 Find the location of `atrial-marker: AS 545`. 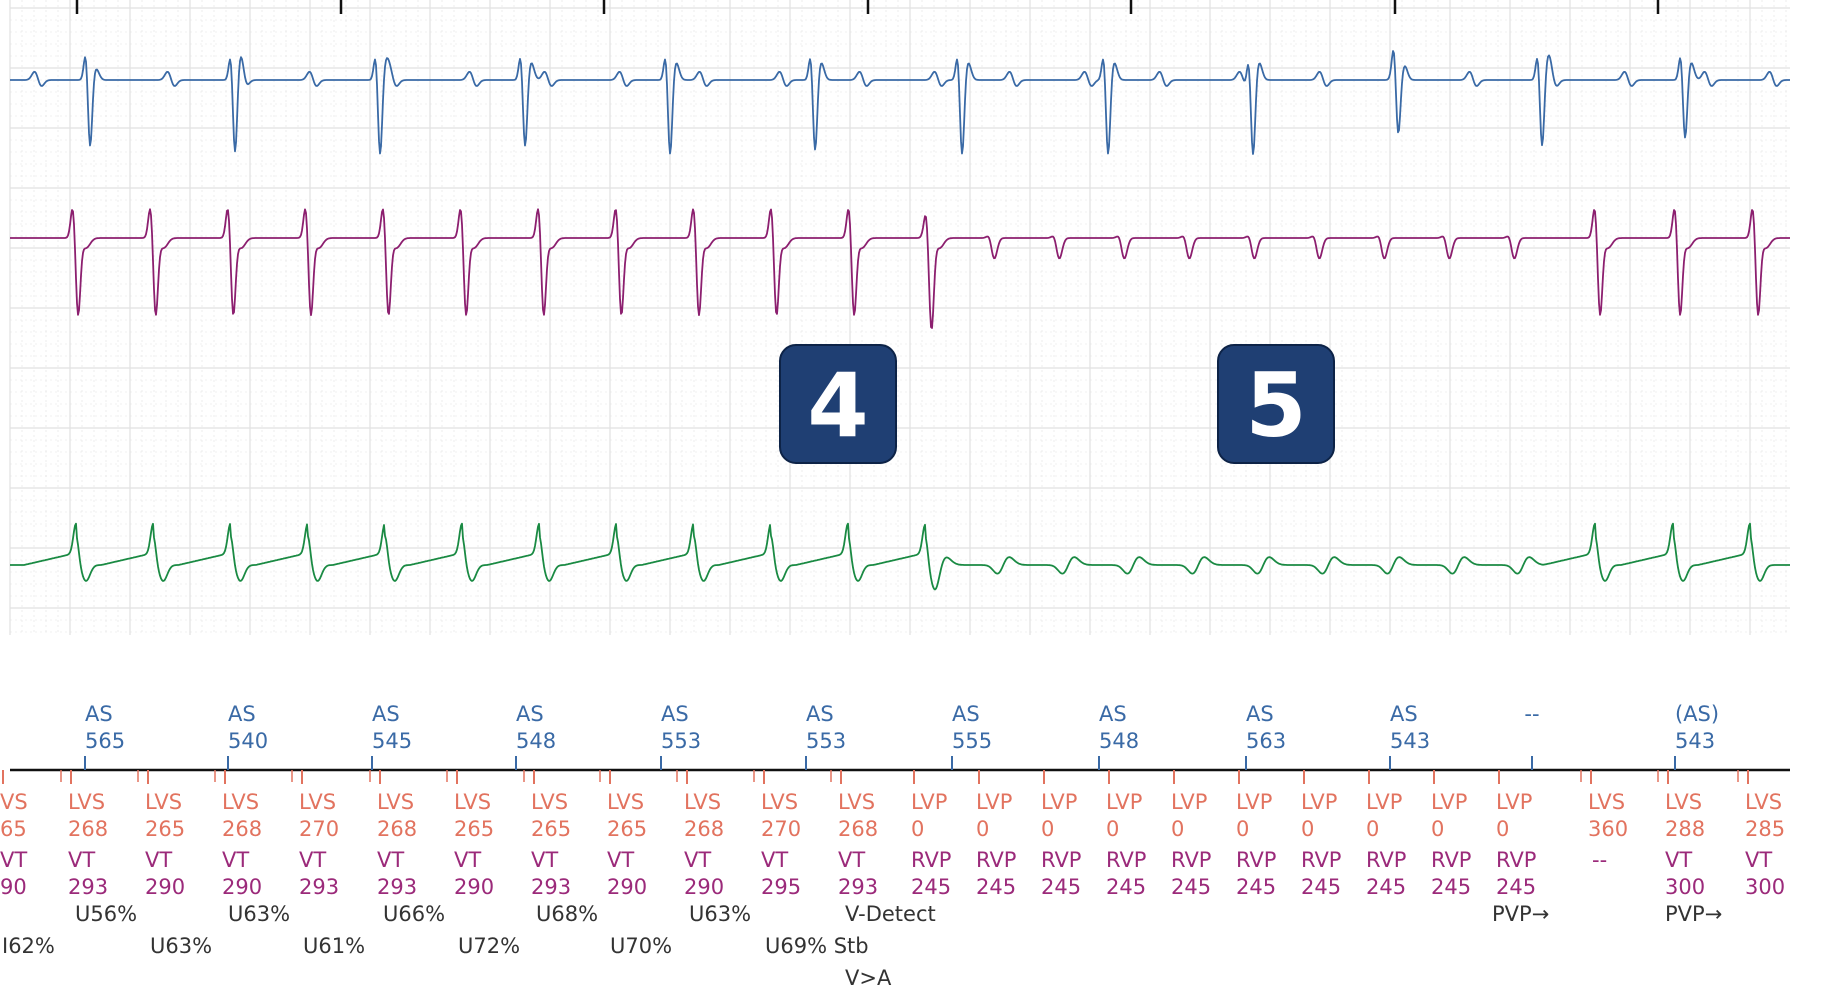

atrial-marker: AS 545 is located at coordinates (391, 736).